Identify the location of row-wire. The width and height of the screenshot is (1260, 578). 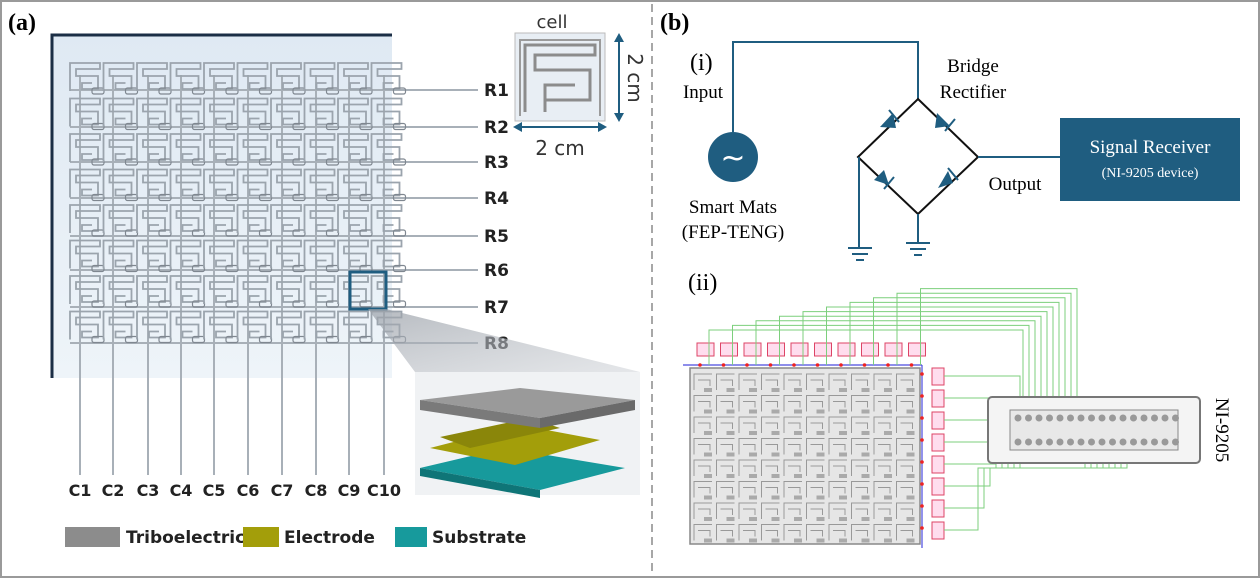
(1036, 495).